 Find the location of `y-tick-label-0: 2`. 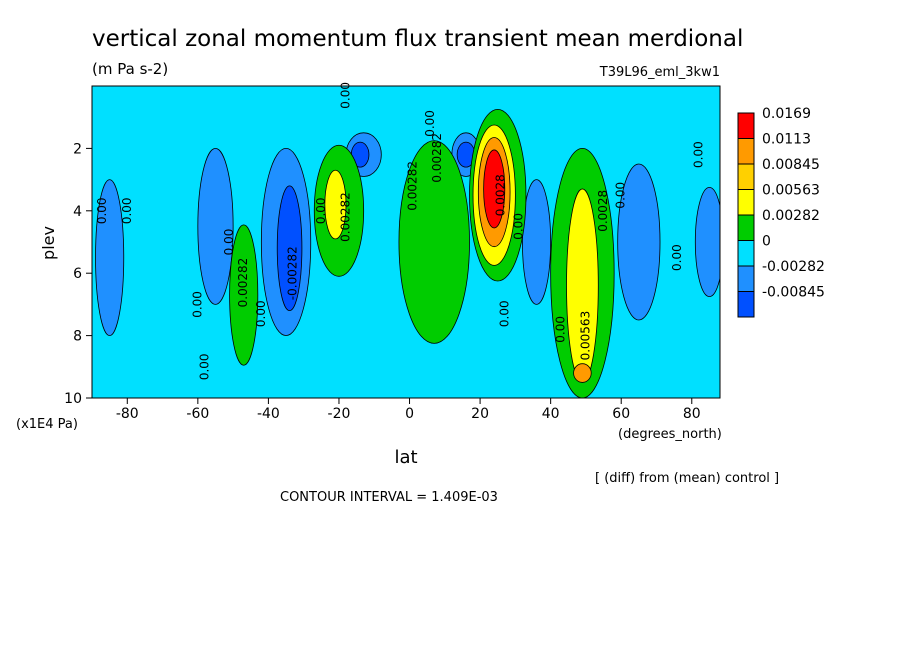

y-tick-label-0: 2 is located at coordinates (77, 149).